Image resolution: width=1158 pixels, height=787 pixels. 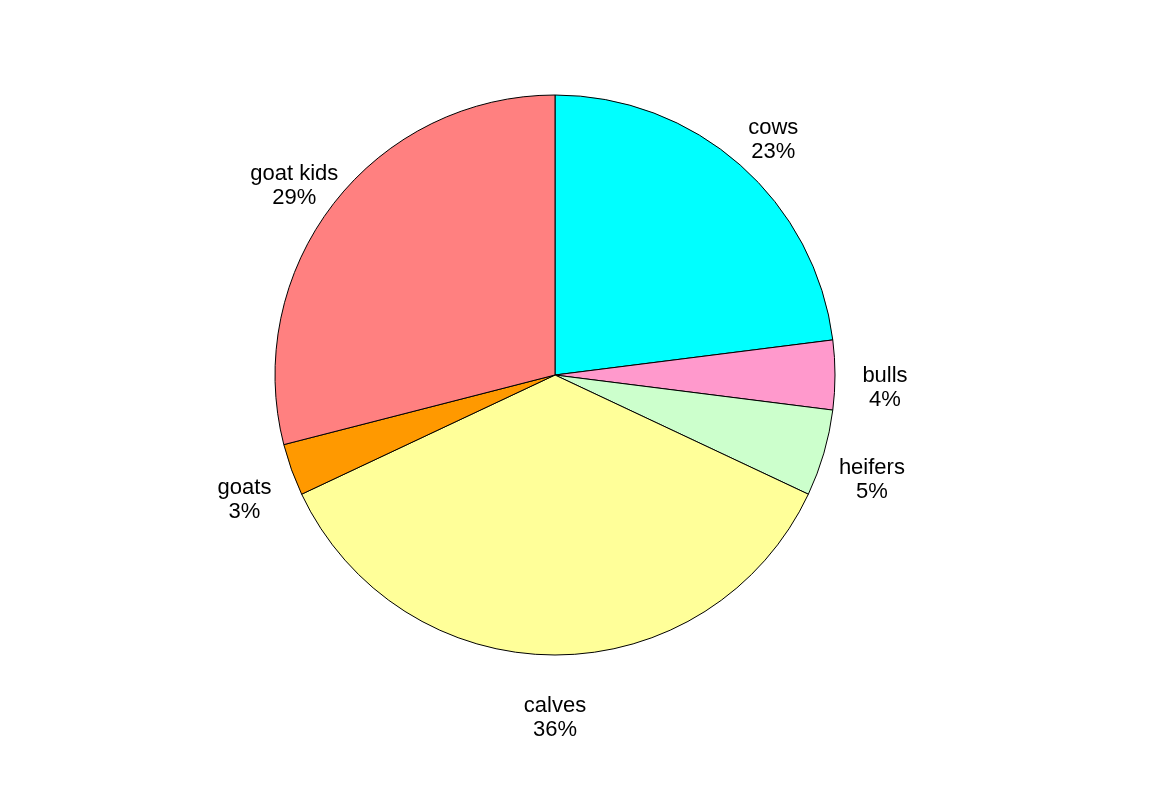 I want to click on data-label: 4%, so click(x=885, y=398).